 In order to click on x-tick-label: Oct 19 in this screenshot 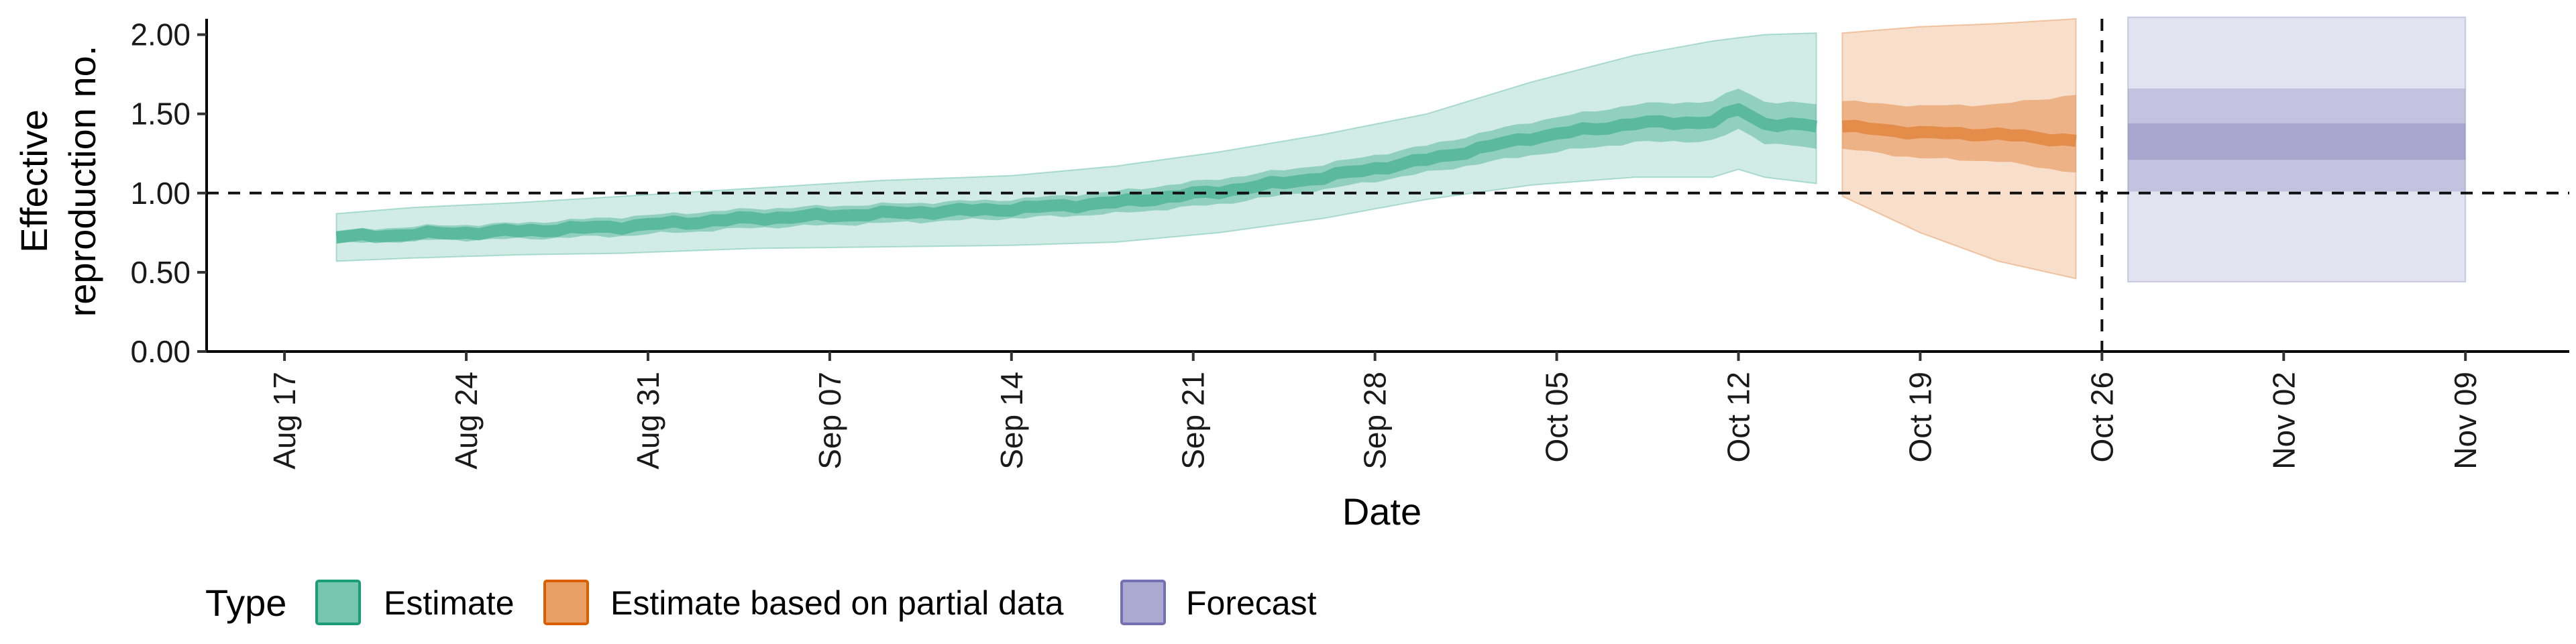, I will do `click(1919, 417)`.